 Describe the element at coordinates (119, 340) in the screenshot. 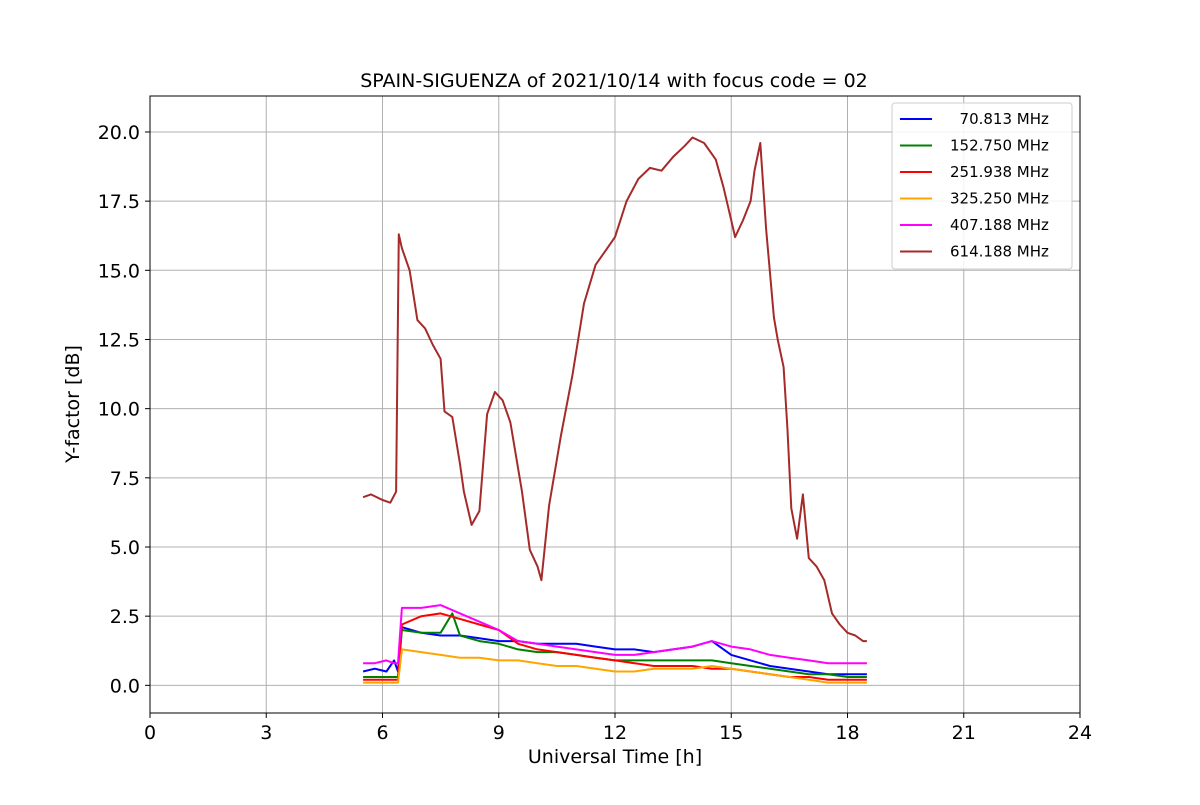

I see `y-tick-label: 12.5` at that location.